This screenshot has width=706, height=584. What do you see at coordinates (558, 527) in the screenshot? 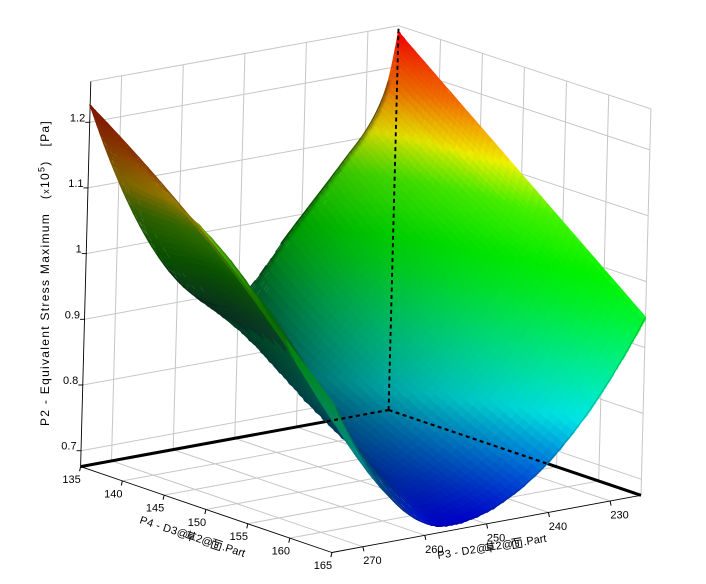
I see `svg-text: 240` at bounding box center [558, 527].